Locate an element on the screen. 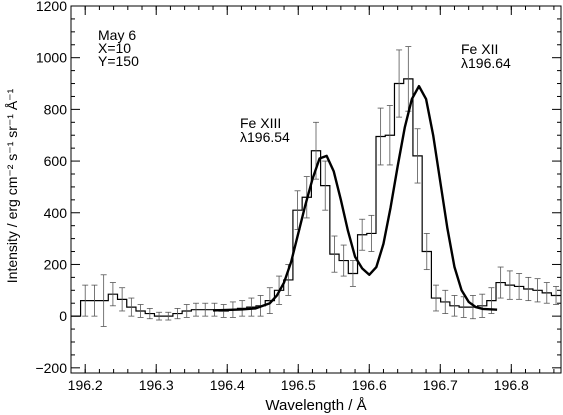 Image resolution: width=563 pixels, height=415 pixels. y-tick-label: 1200 is located at coordinates (51, 7).